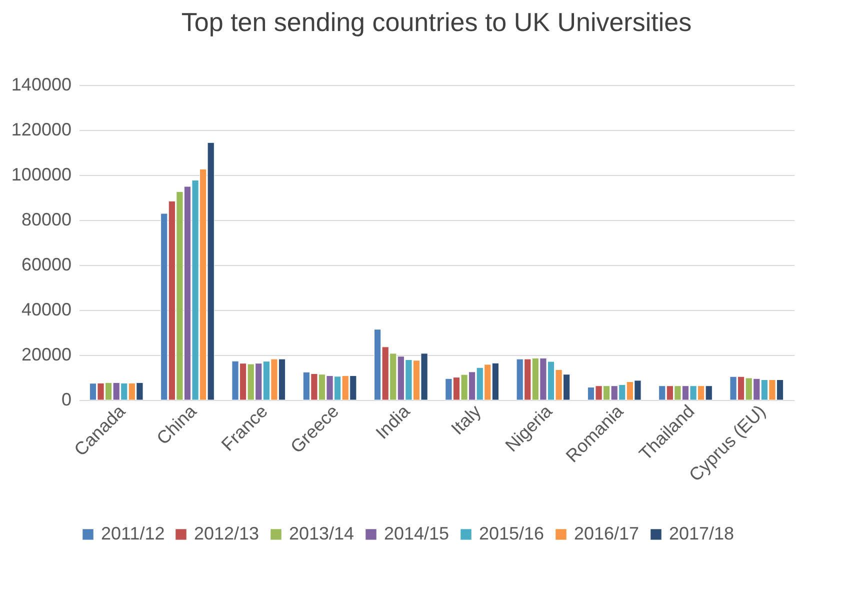 This screenshot has height=605, width=856. What do you see at coordinates (46, 310) in the screenshot?
I see `y-tick-label: 40000` at bounding box center [46, 310].